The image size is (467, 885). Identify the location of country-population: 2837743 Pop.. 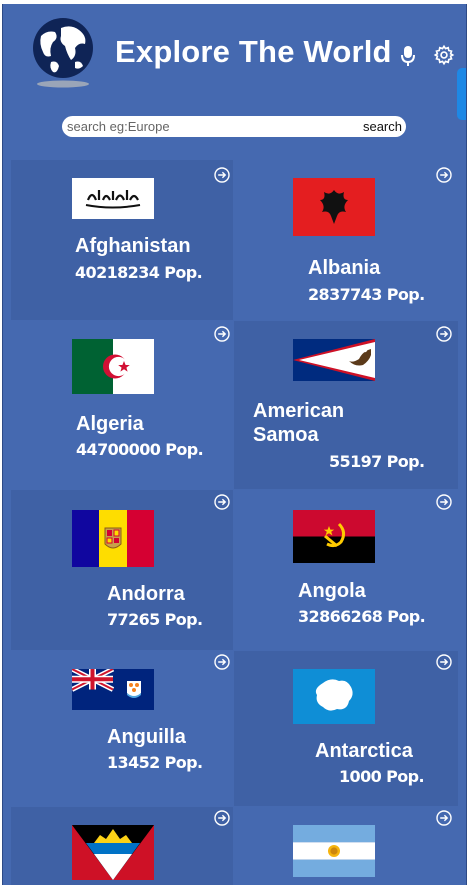
(366, 294).